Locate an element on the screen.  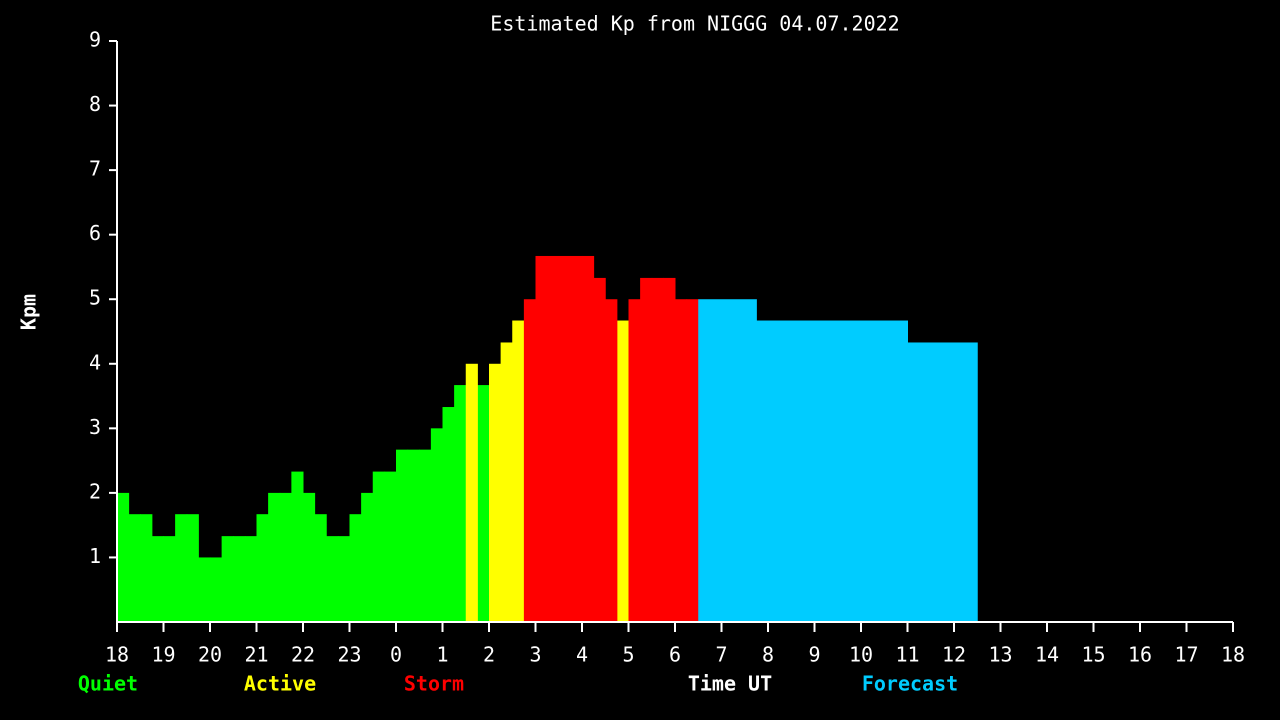
x-tick-label: 3 is located at coordinates (535, 655).